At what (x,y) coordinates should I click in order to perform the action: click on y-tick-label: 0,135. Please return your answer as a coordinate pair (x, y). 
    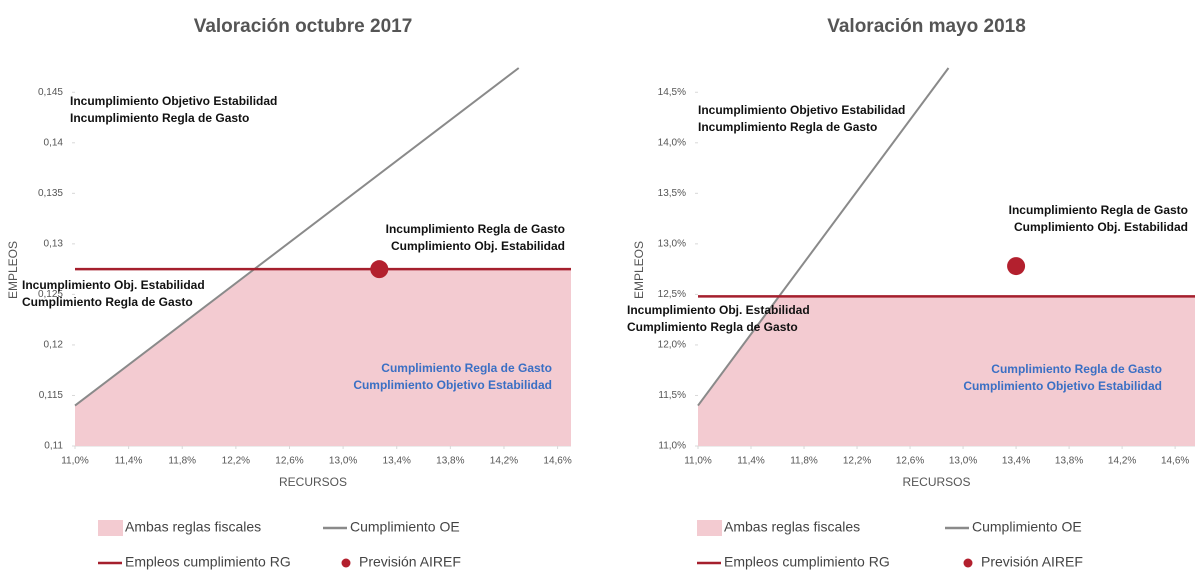
    Looking at the image, I should click on (50, 193).